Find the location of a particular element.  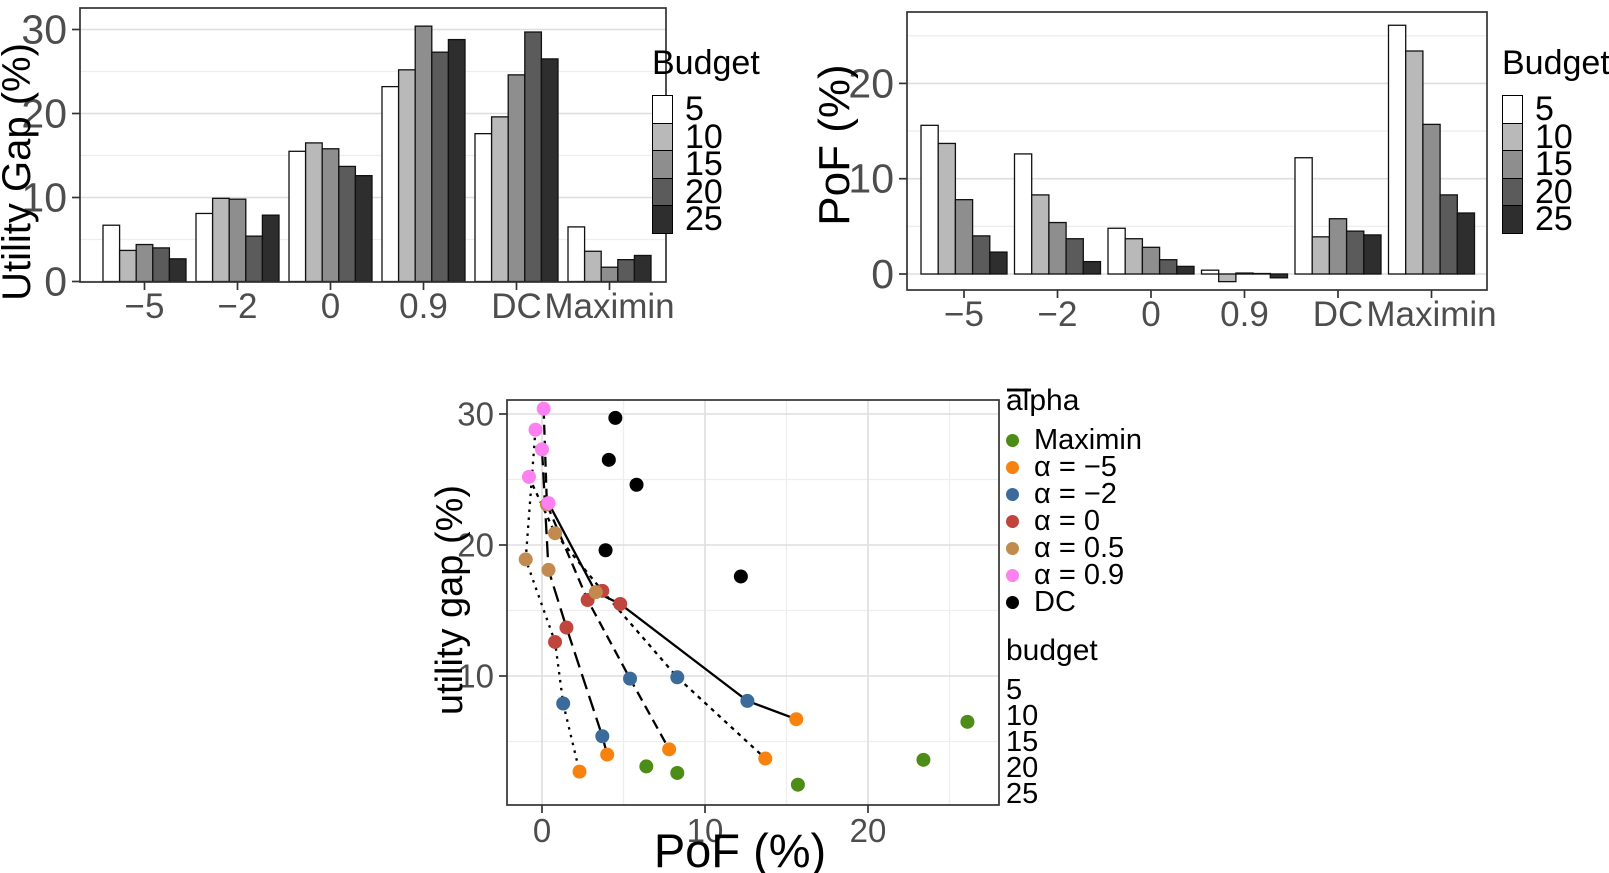

legend-label: α = 0.5 is located at coordinates (1079, 548).